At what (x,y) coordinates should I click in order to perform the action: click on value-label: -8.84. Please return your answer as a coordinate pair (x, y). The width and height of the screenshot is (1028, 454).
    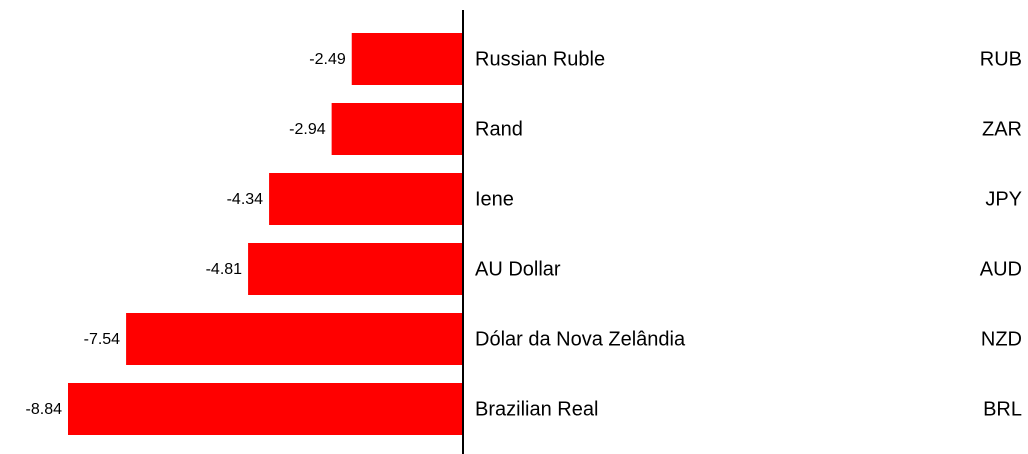
    Looking at the image, I should click on (44, 409).